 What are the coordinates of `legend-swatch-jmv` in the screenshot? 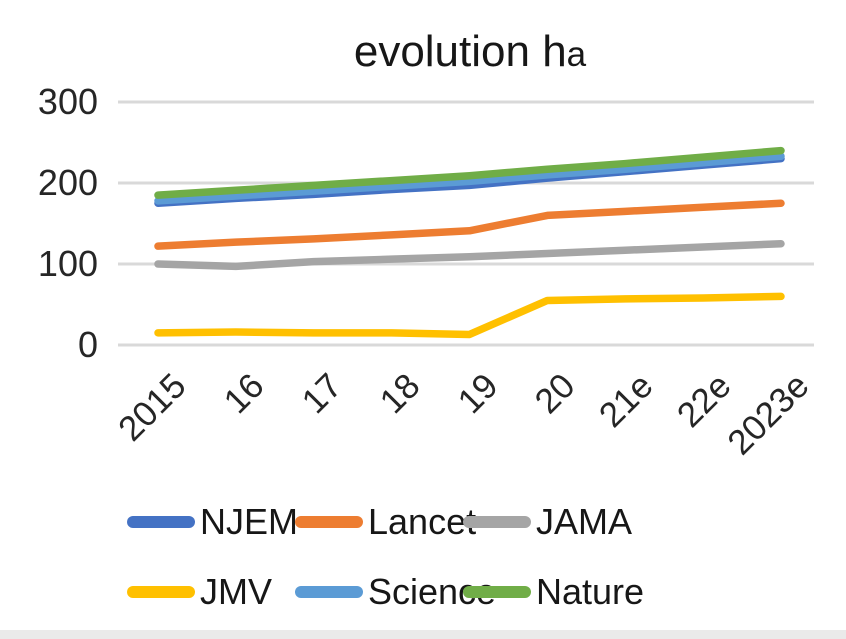 It's located at (161, 592).